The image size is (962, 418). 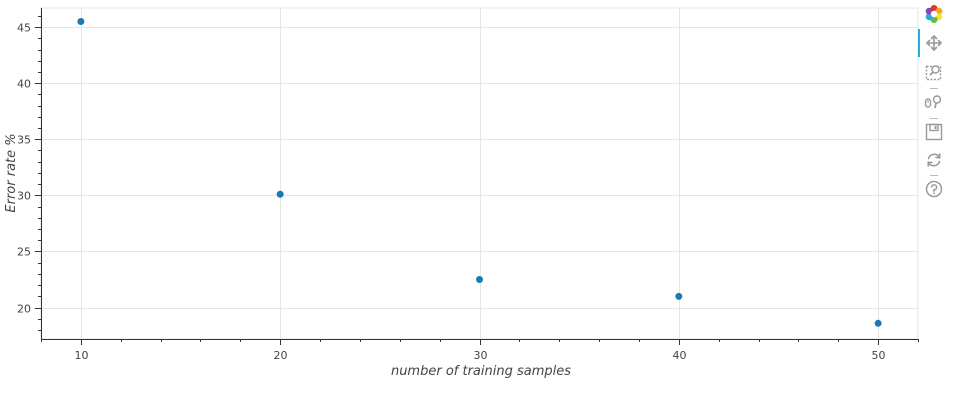 What do you see at coordinates (919, 43) in the screenshot?
I see `active-tool-indicator` at bounding box center [919, 43].